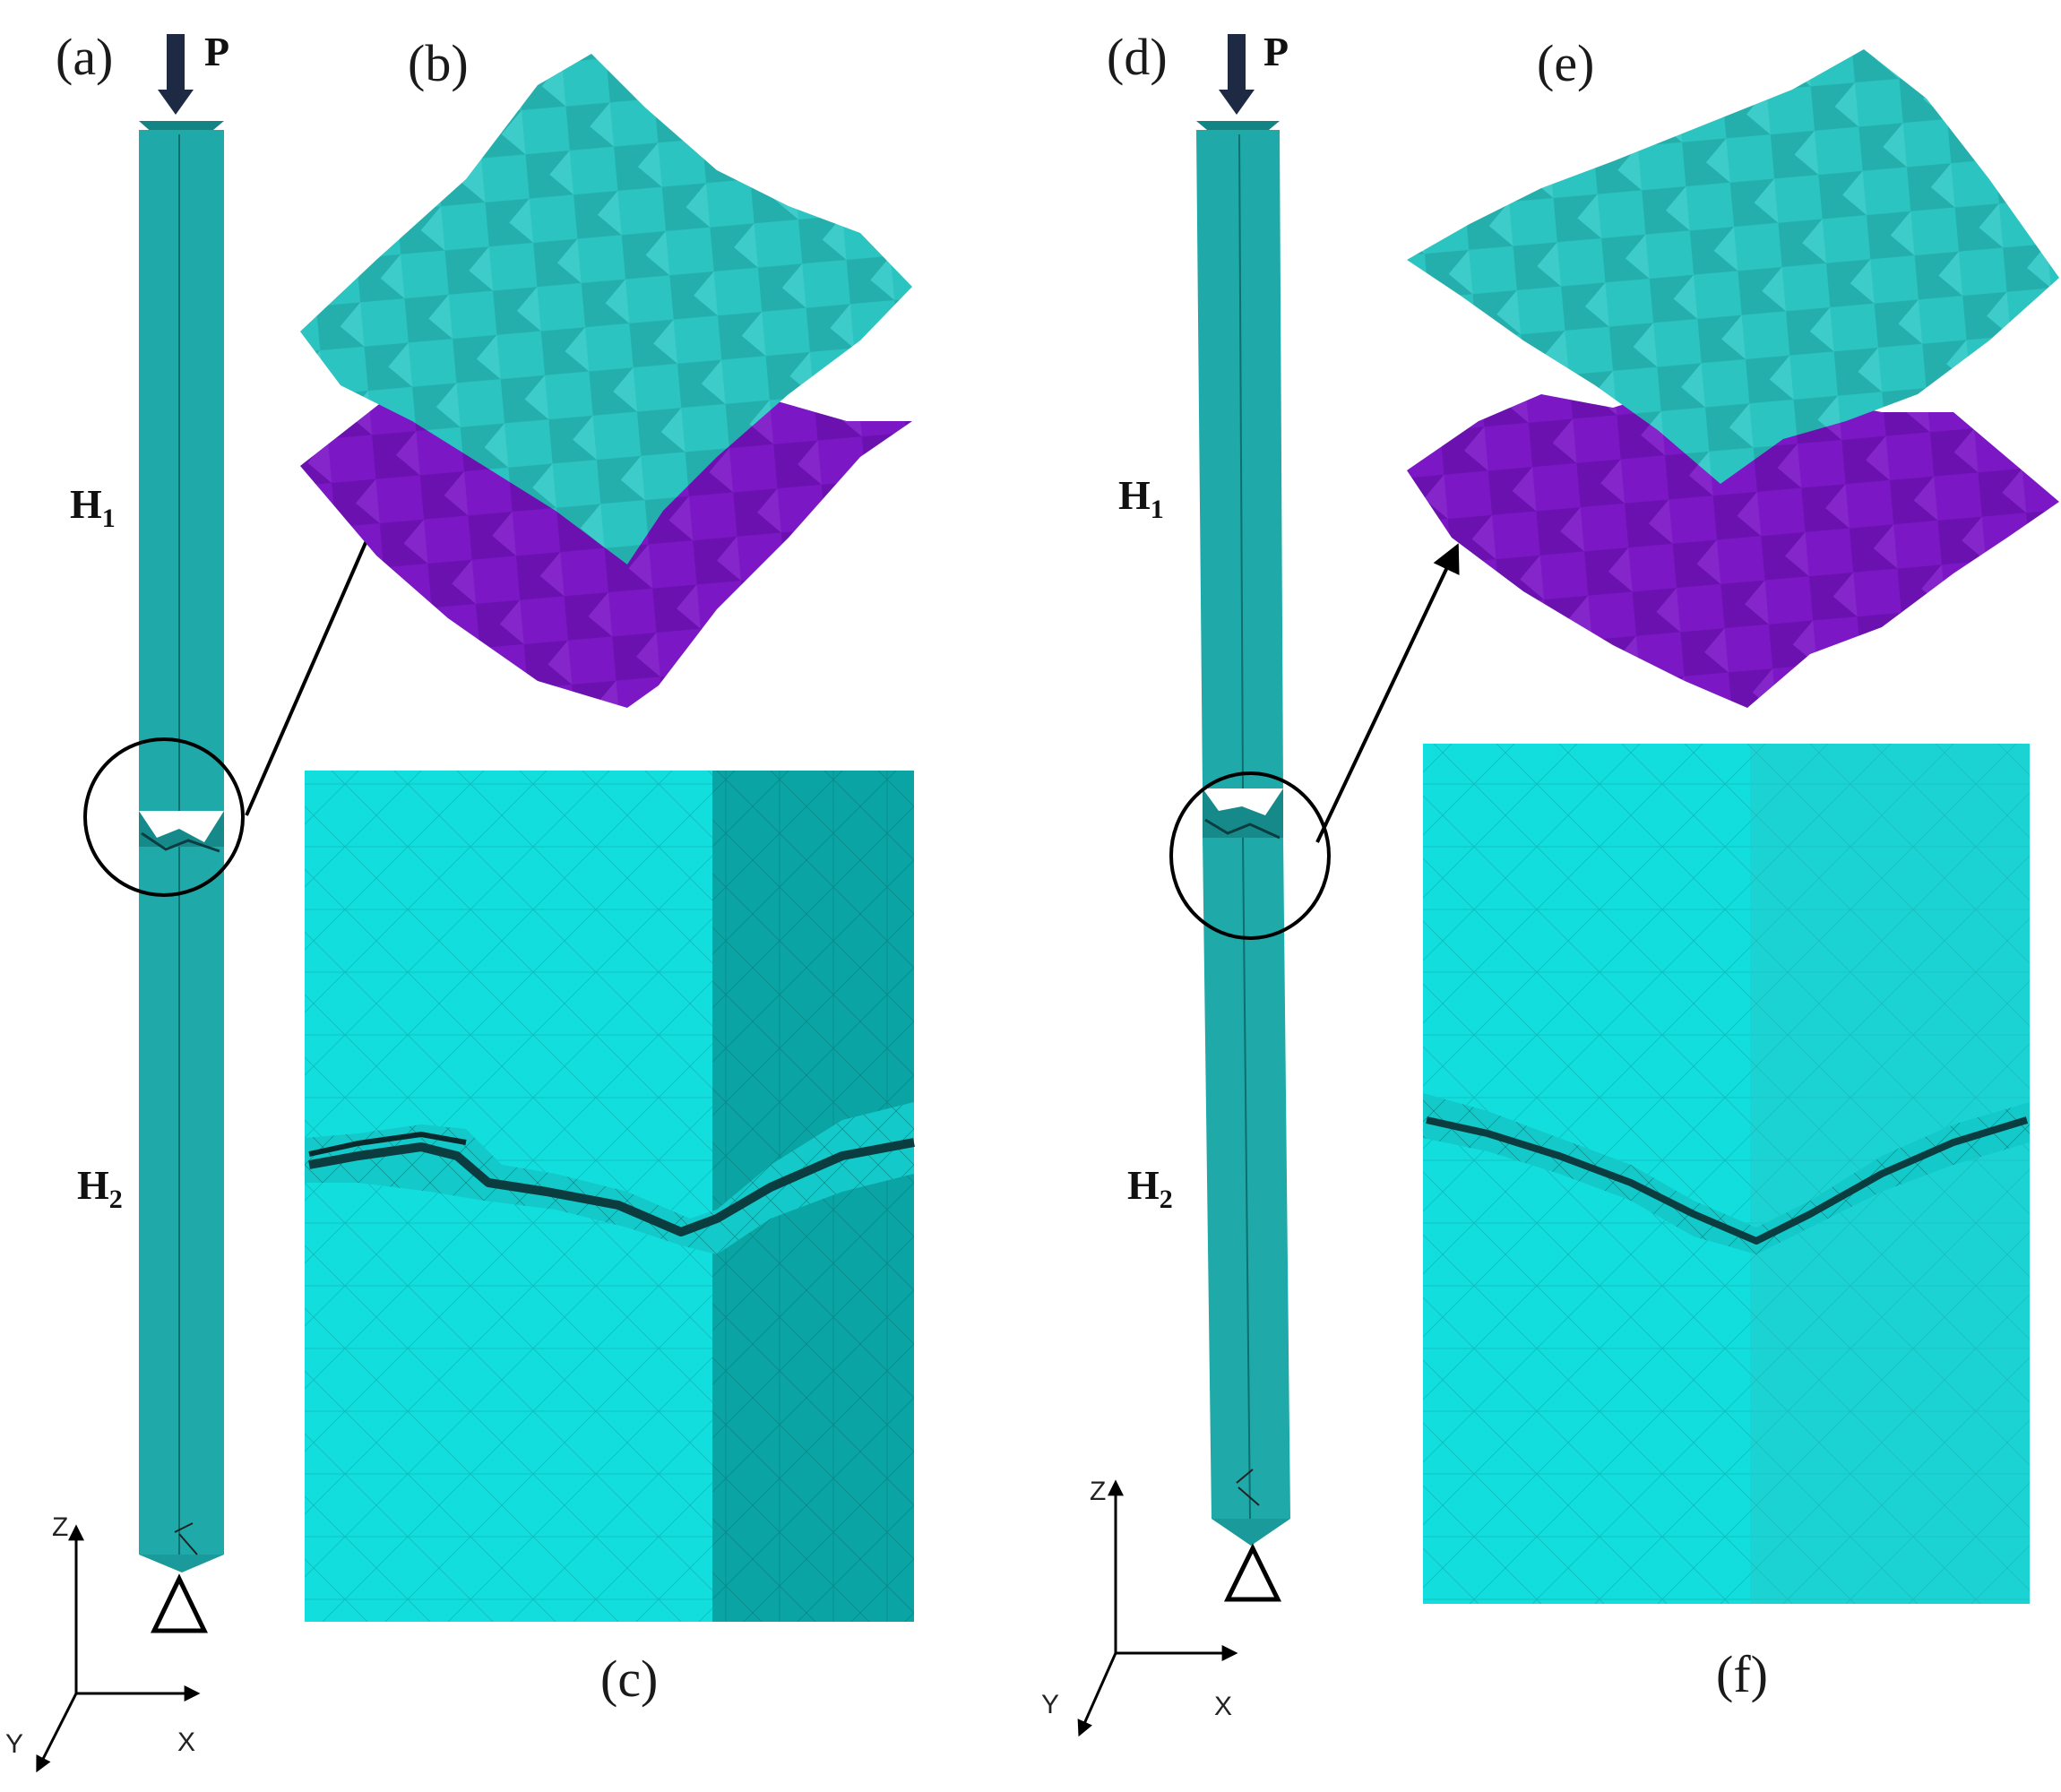  I want to click on axis-triad-right, so click(1157, 1608).